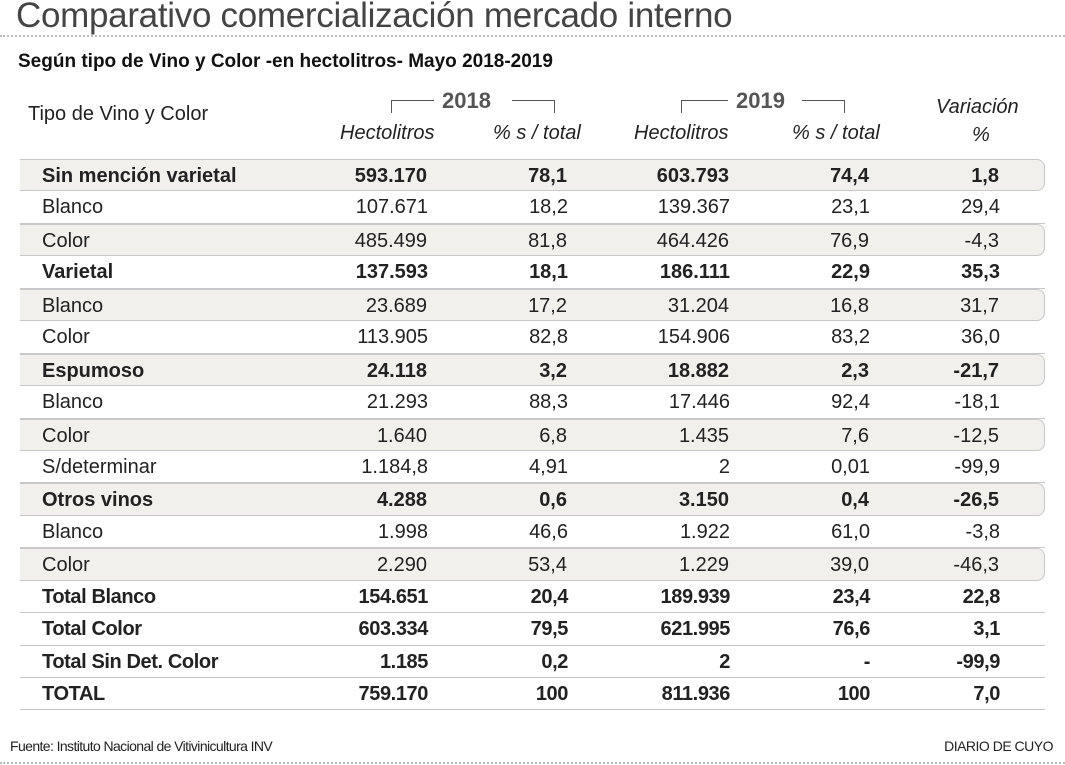 Image resolution: width=1065 pixels, height=765 pixels. Describe the element at coordinates (979, 305) in the screenshot. I see `variation-cell: 31,7` at that location.